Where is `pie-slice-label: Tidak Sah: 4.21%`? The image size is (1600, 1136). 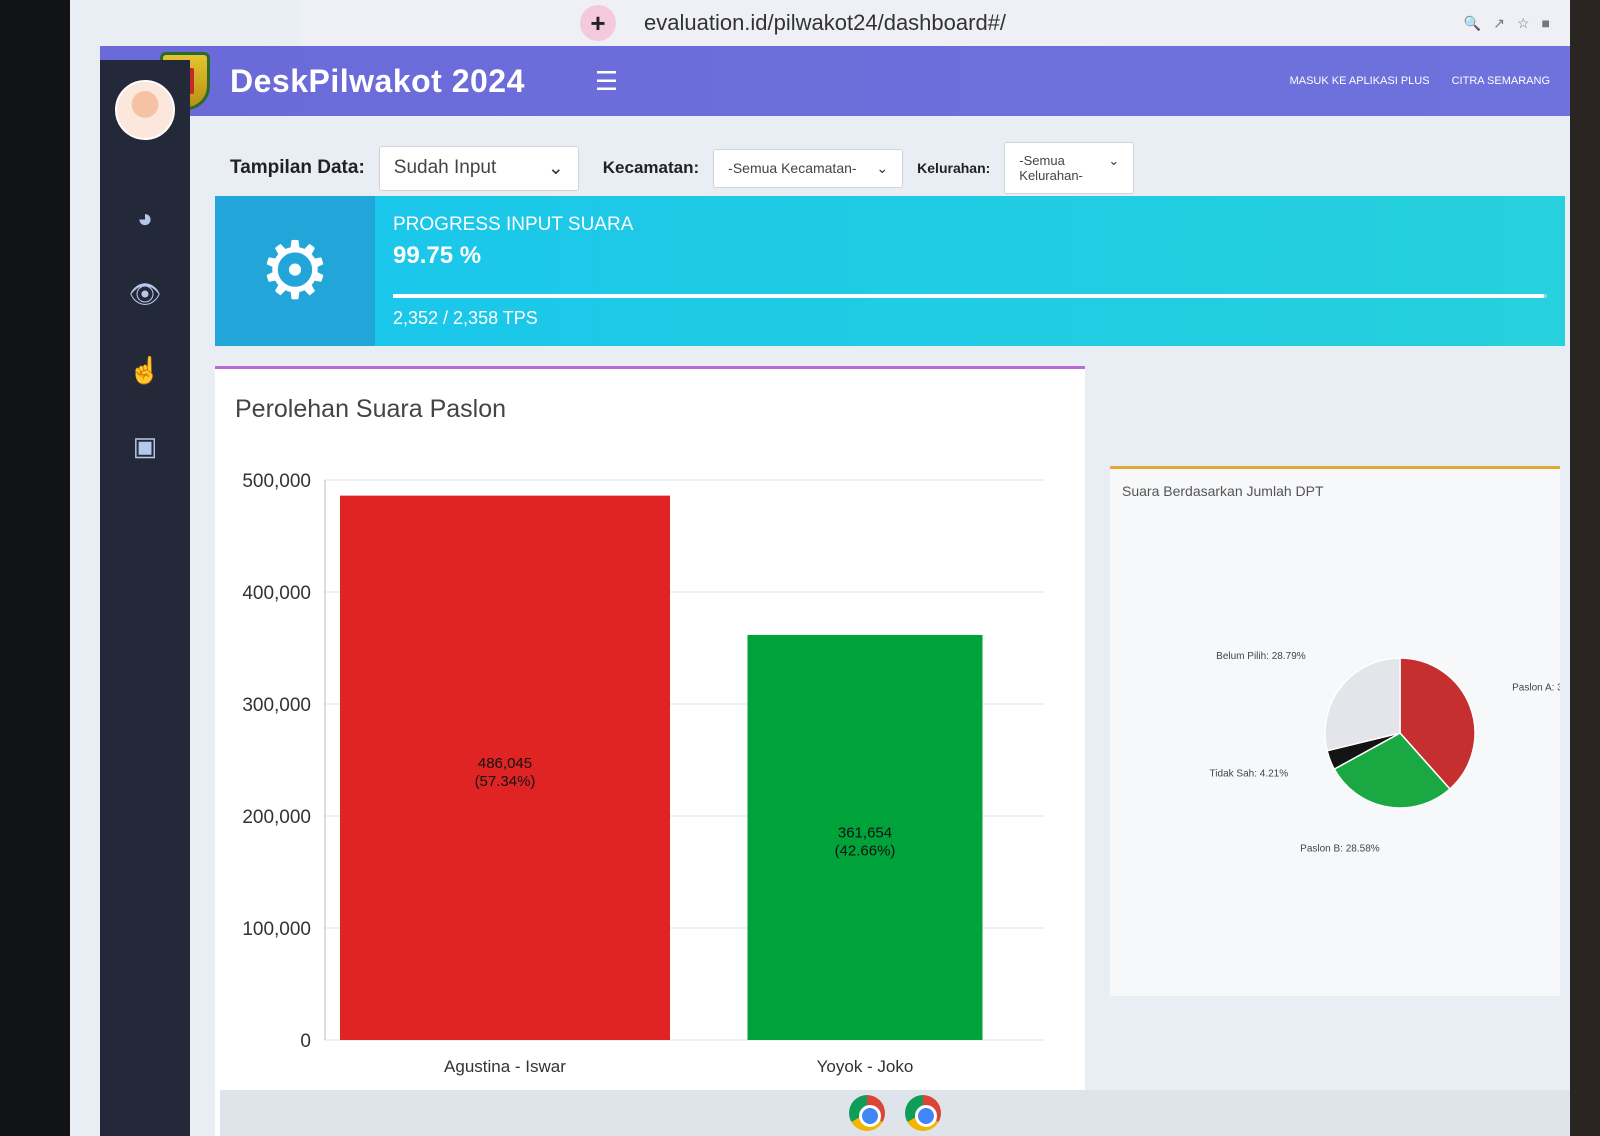 pie-slice-label: Tidak Sah: 4.21% is located at coordinates (1249, 773).